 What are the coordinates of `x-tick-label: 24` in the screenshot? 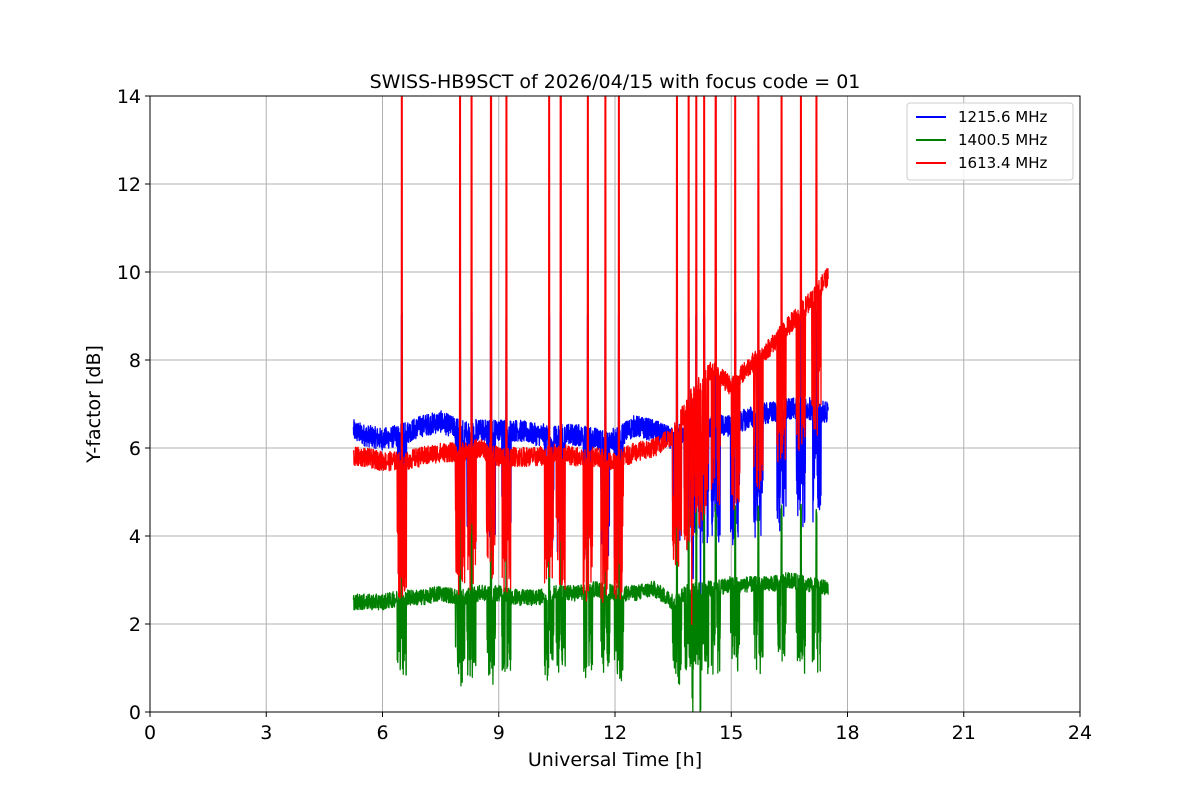 It's located at (1080, 733).